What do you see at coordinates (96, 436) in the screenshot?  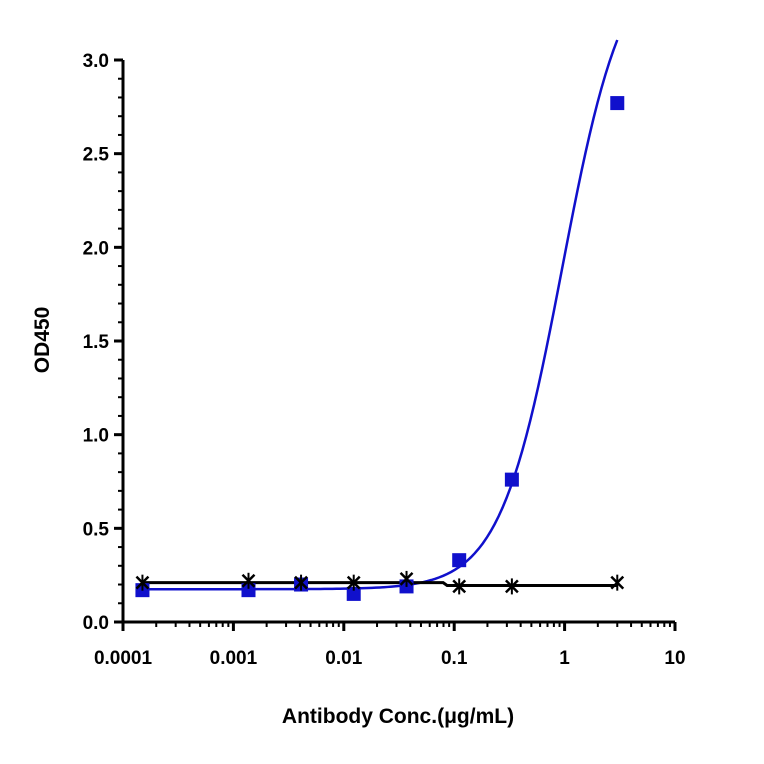 I see `y-tick-label: 1.0` at bounding box center [96, 436].